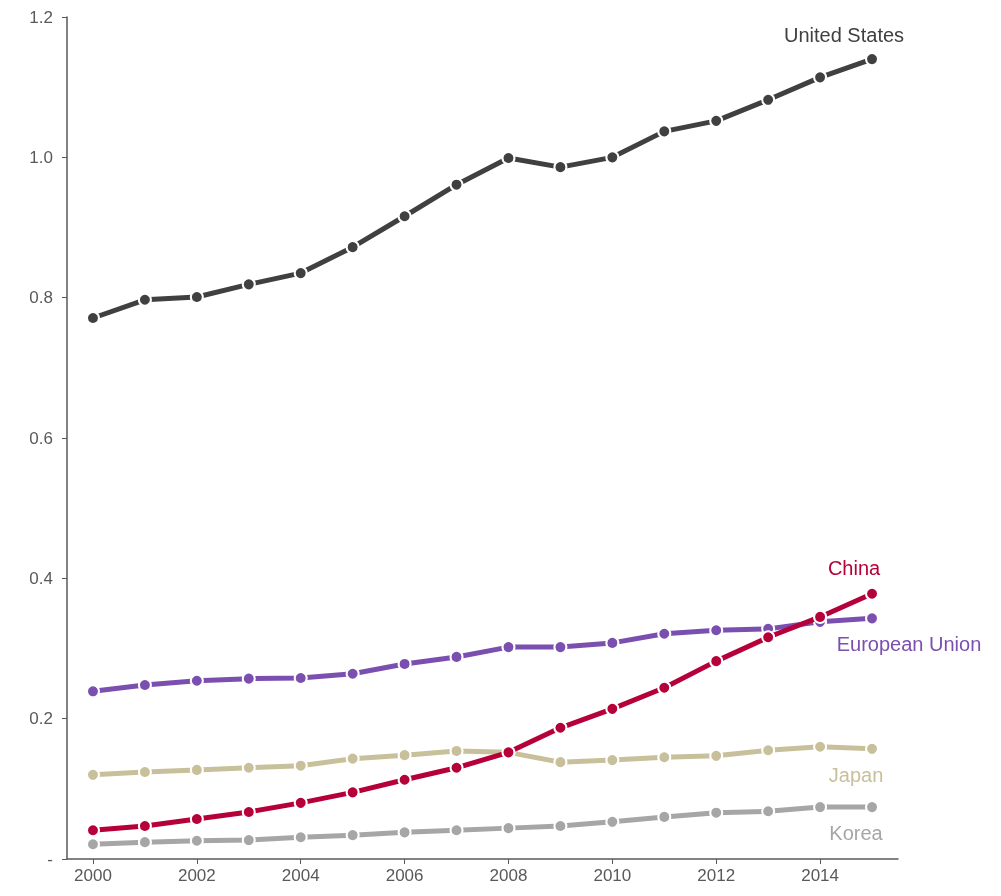 The height and width of the screenshot is (896, 1001). Describe the element at coordinates (844, 35) in the screenshot. I see `series-label: United States` at that location.